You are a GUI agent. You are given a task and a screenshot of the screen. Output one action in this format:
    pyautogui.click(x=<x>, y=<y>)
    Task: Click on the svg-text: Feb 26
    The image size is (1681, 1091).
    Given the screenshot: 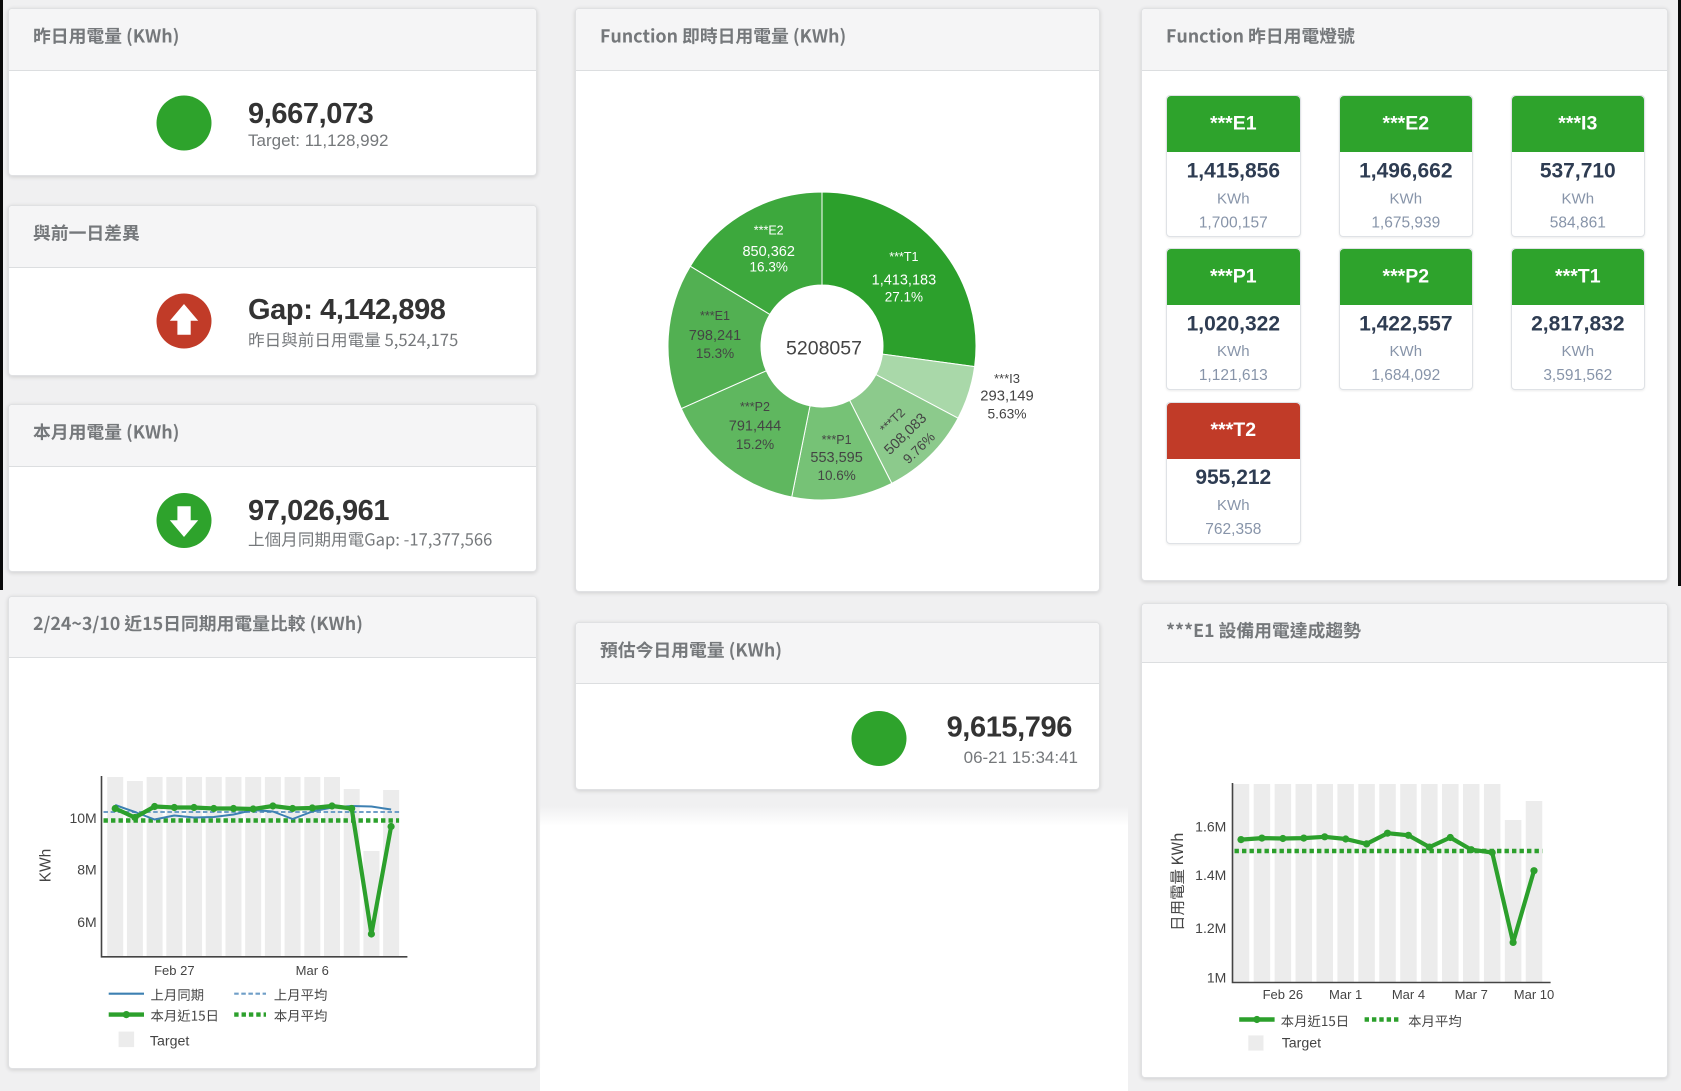 What is the action you would take?
    pyautogui.click(x=1283, y=994)
    